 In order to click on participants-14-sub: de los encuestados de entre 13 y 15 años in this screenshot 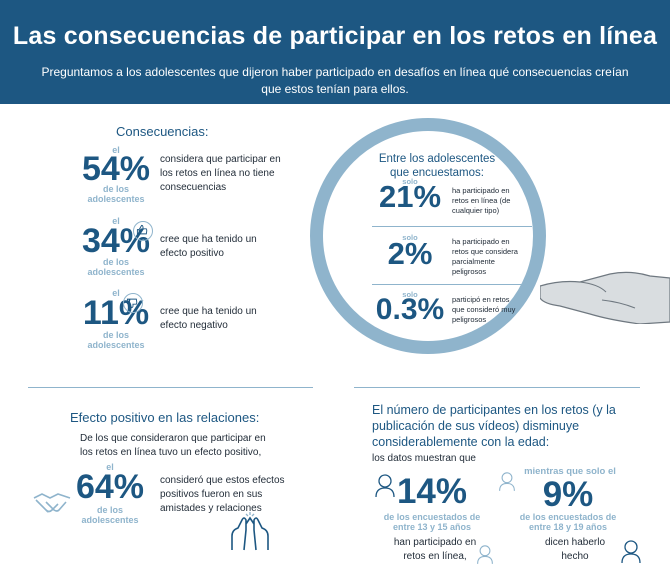, I will do `click(432, 522)`.